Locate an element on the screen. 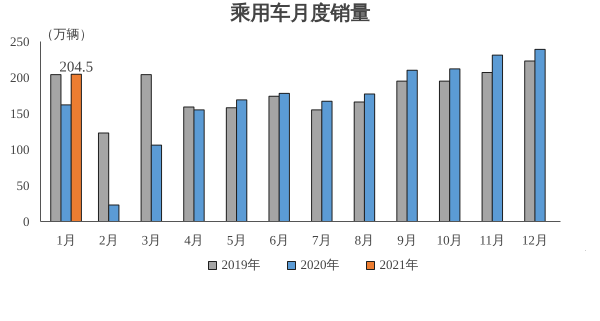  x-tick-label: 1月 is located at coordinates (66, 240).